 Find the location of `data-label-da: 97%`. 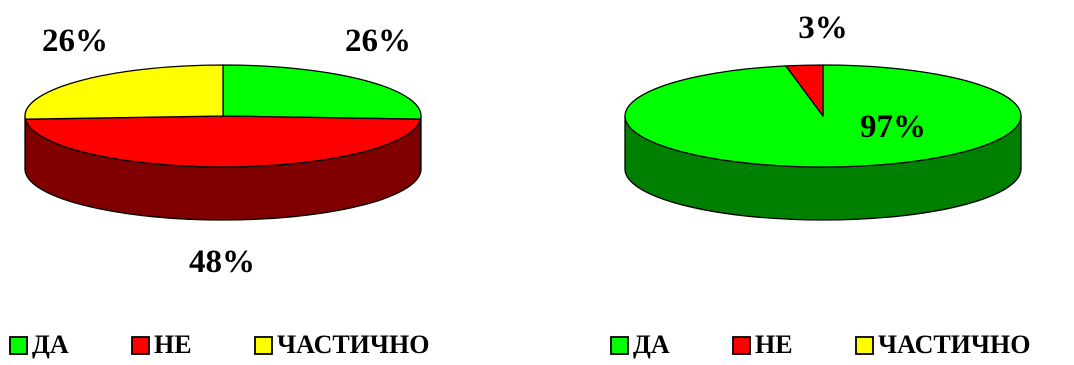

data-label-da: 97% is located at coordinates (893, 127).